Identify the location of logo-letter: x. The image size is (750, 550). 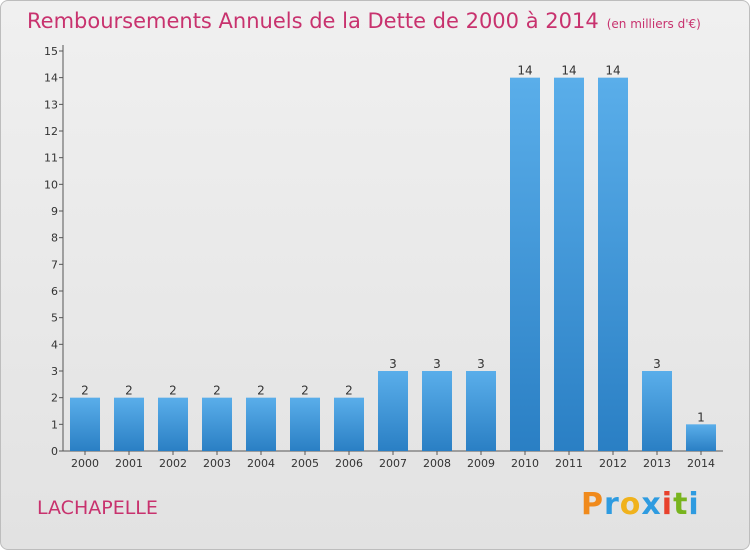
(651, 504).